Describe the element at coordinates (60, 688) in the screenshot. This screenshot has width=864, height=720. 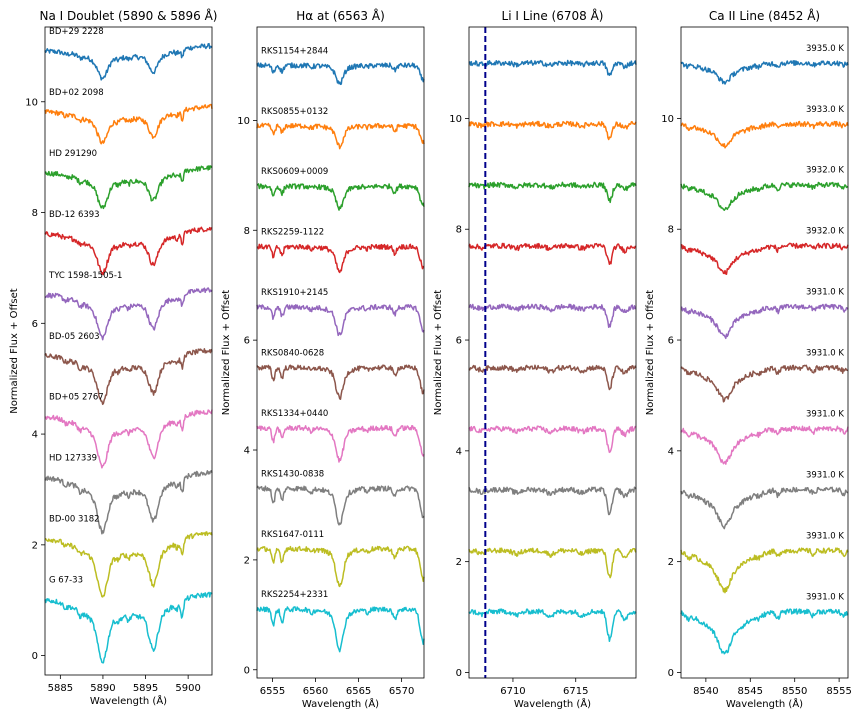
I see `x-tick-label: 5885` at that location.